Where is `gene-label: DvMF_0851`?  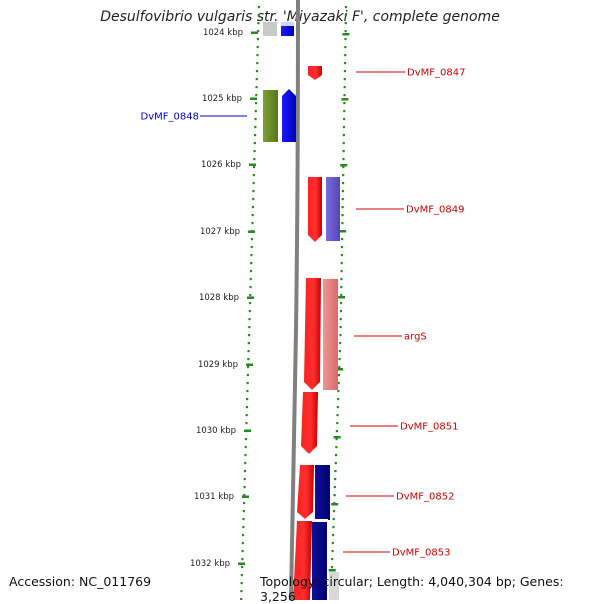 gene-label: DvMF_0851 is located at coordinates (429, 427).